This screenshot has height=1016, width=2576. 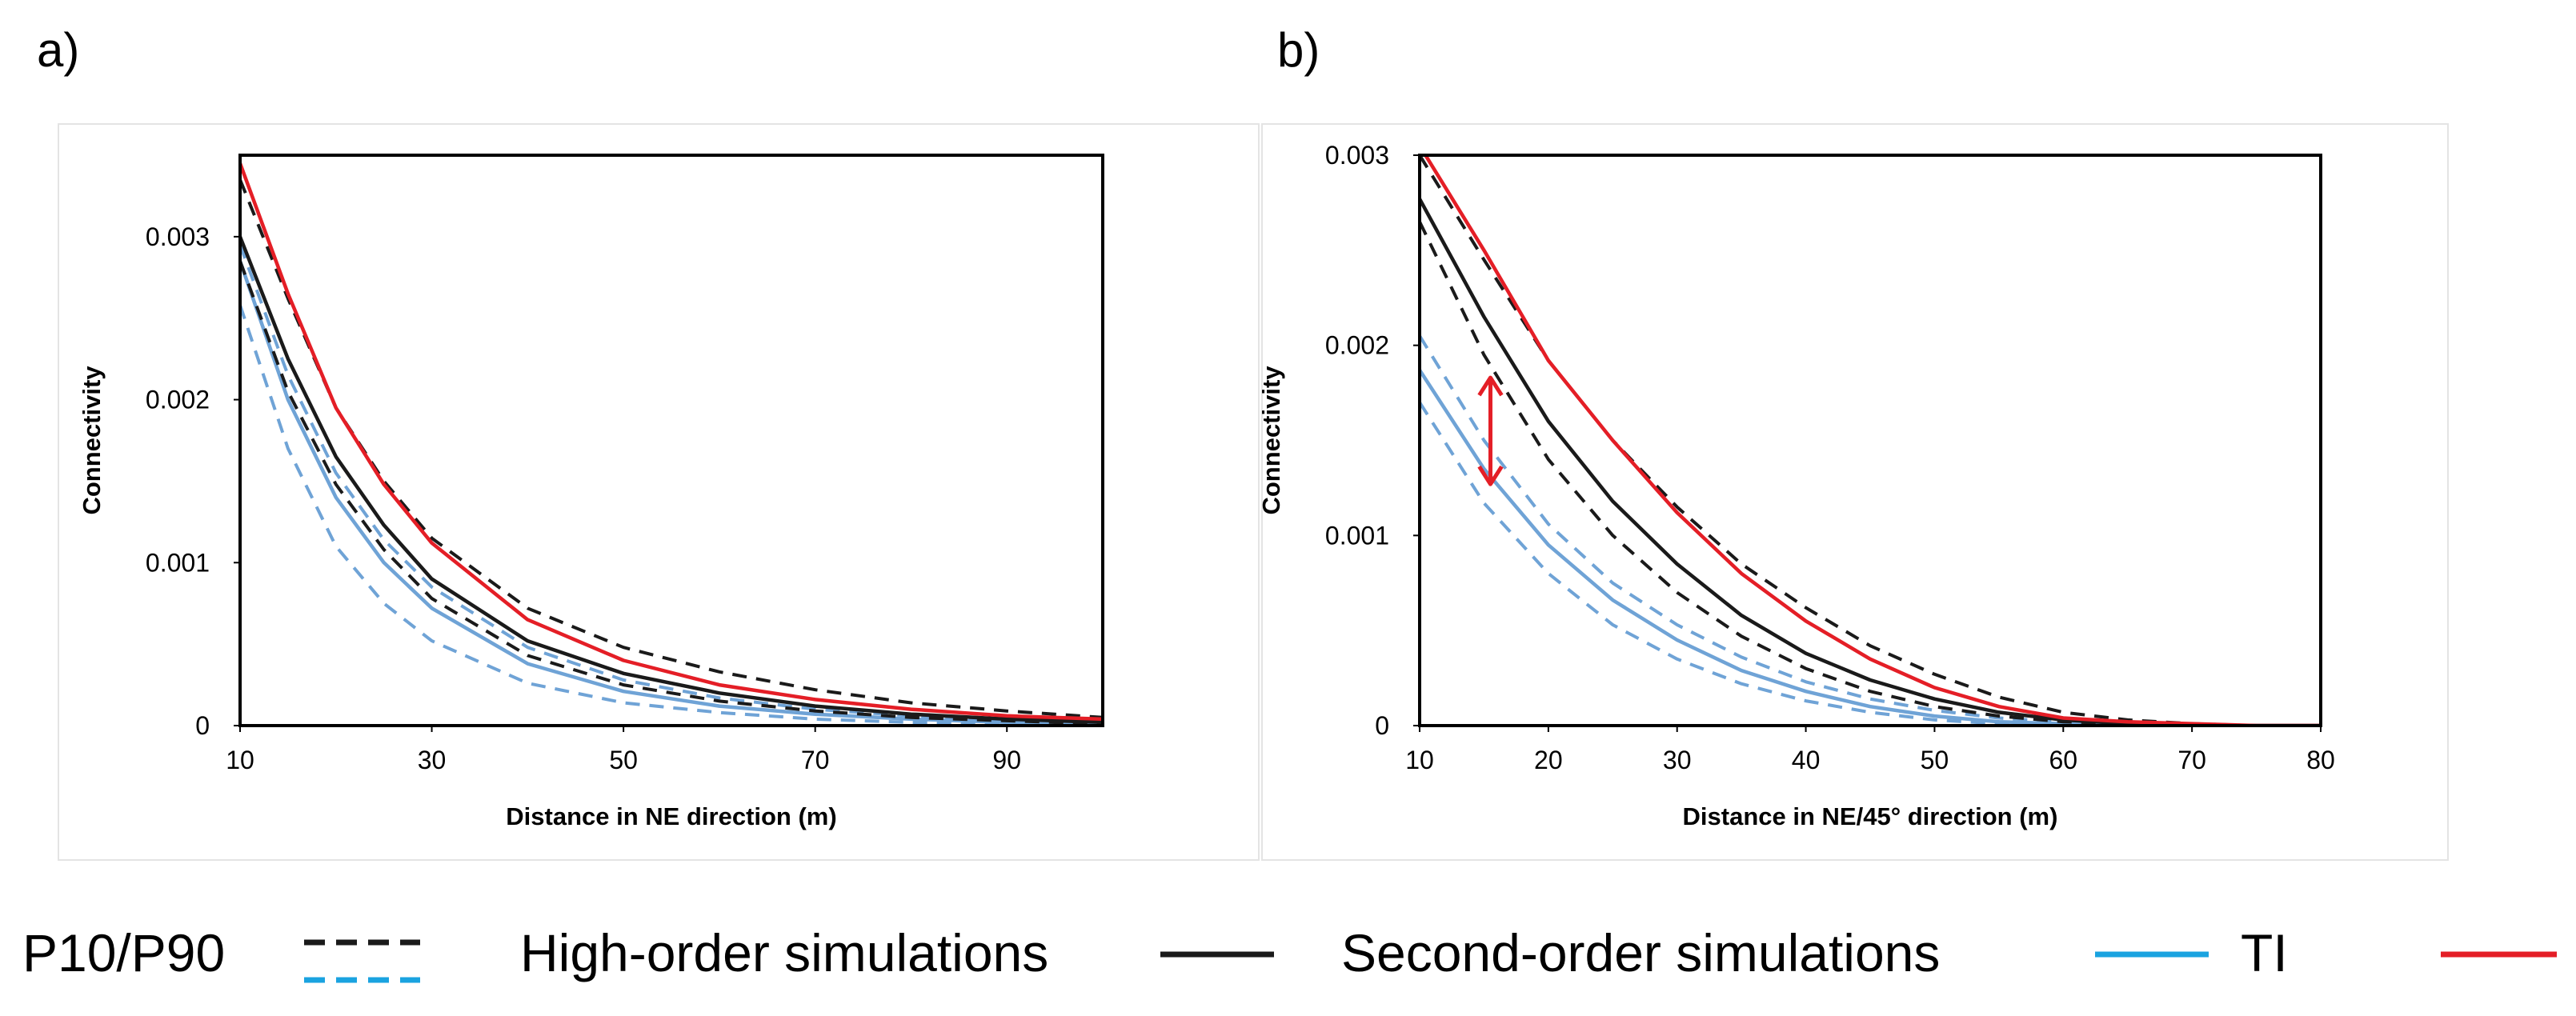 I want to click on legend-glyphs, so click(x=1430, y=961).